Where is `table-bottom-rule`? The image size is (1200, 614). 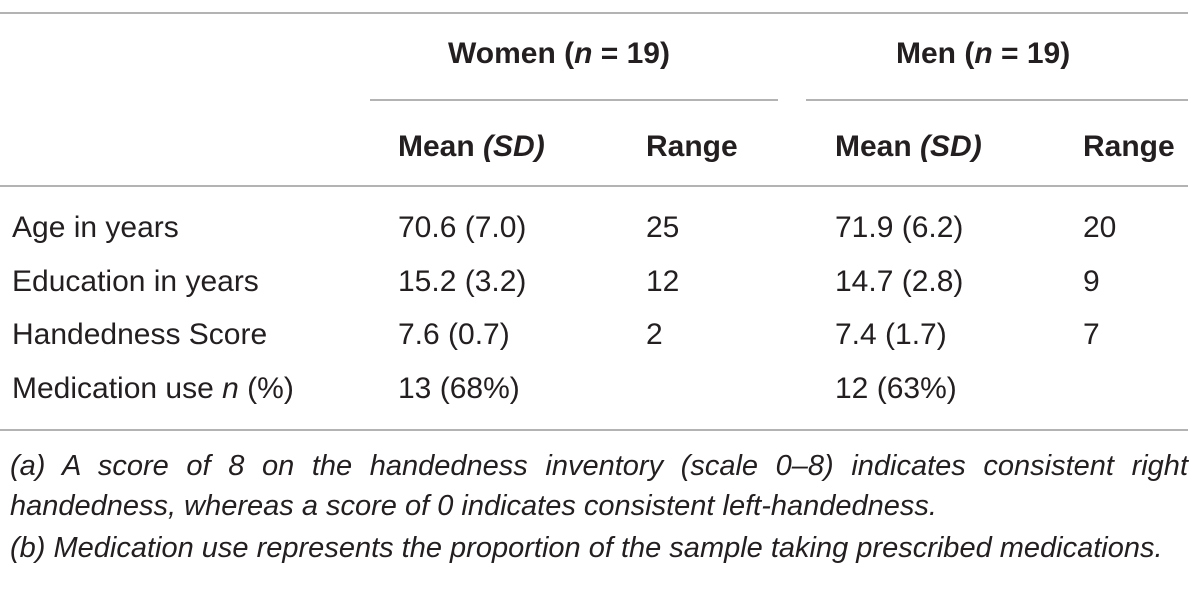 table-bottom-rule is located at coordinates (594, 430).